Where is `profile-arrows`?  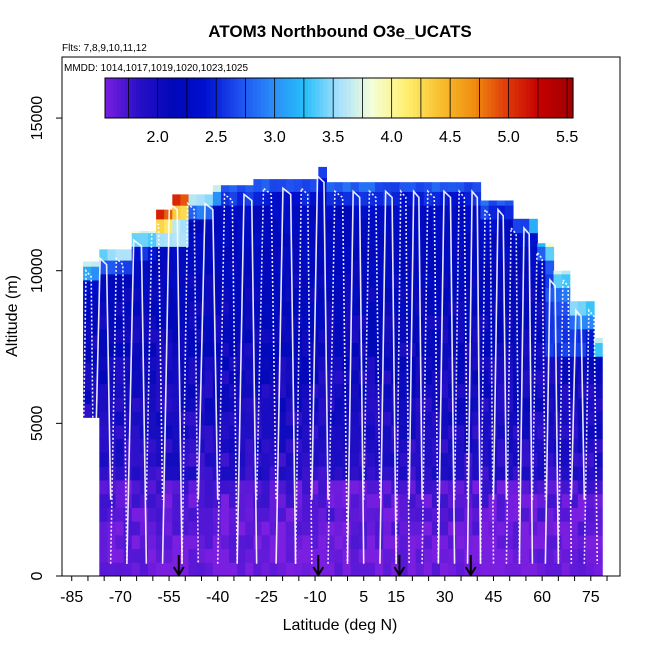
profile-arrows is located at coordinates (324, 566).